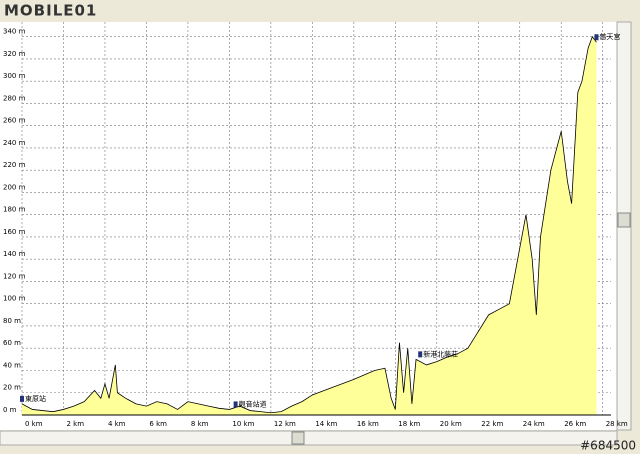  What do you see at coordinates (368, 424) in the screenshot?
I see `x-tick-label: 16 km` at bounding box center [368, 424].